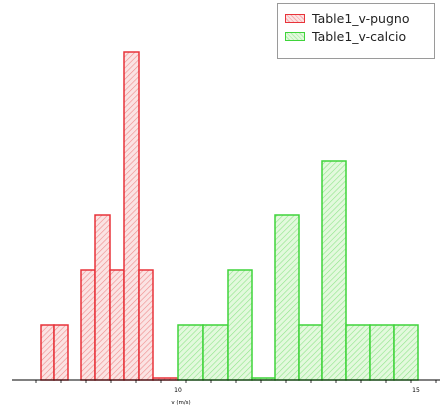 This screenshot has height=408, width=443. I want to click on legend-swatch-calcio, so click(295, 36).